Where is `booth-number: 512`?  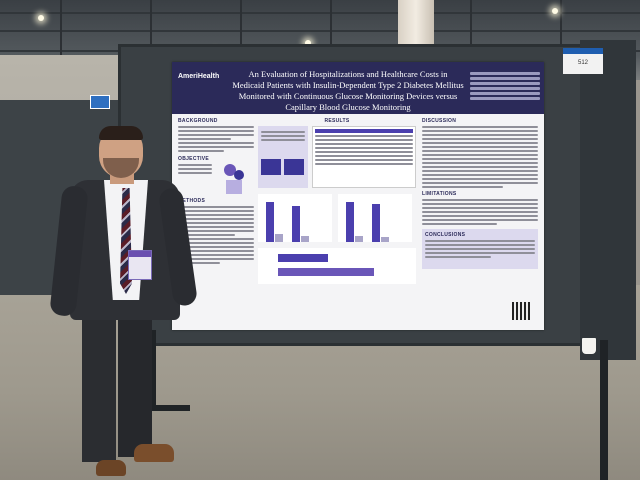
booth-number: 512 is located at coordinates (582, 63).